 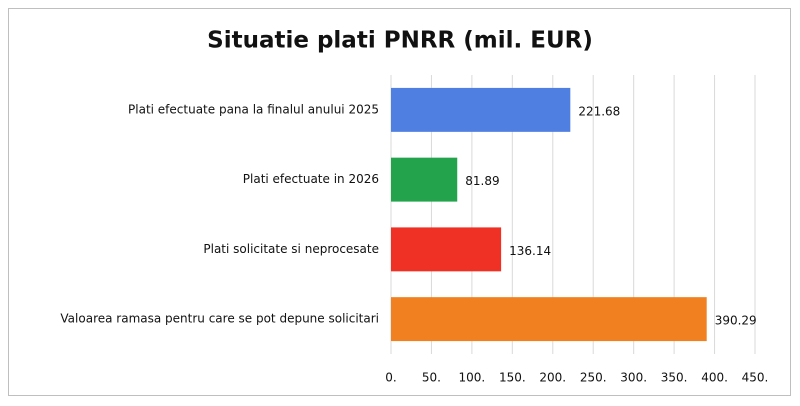 I want to click on x-tick-label: 450., so click(x=755, y=378).